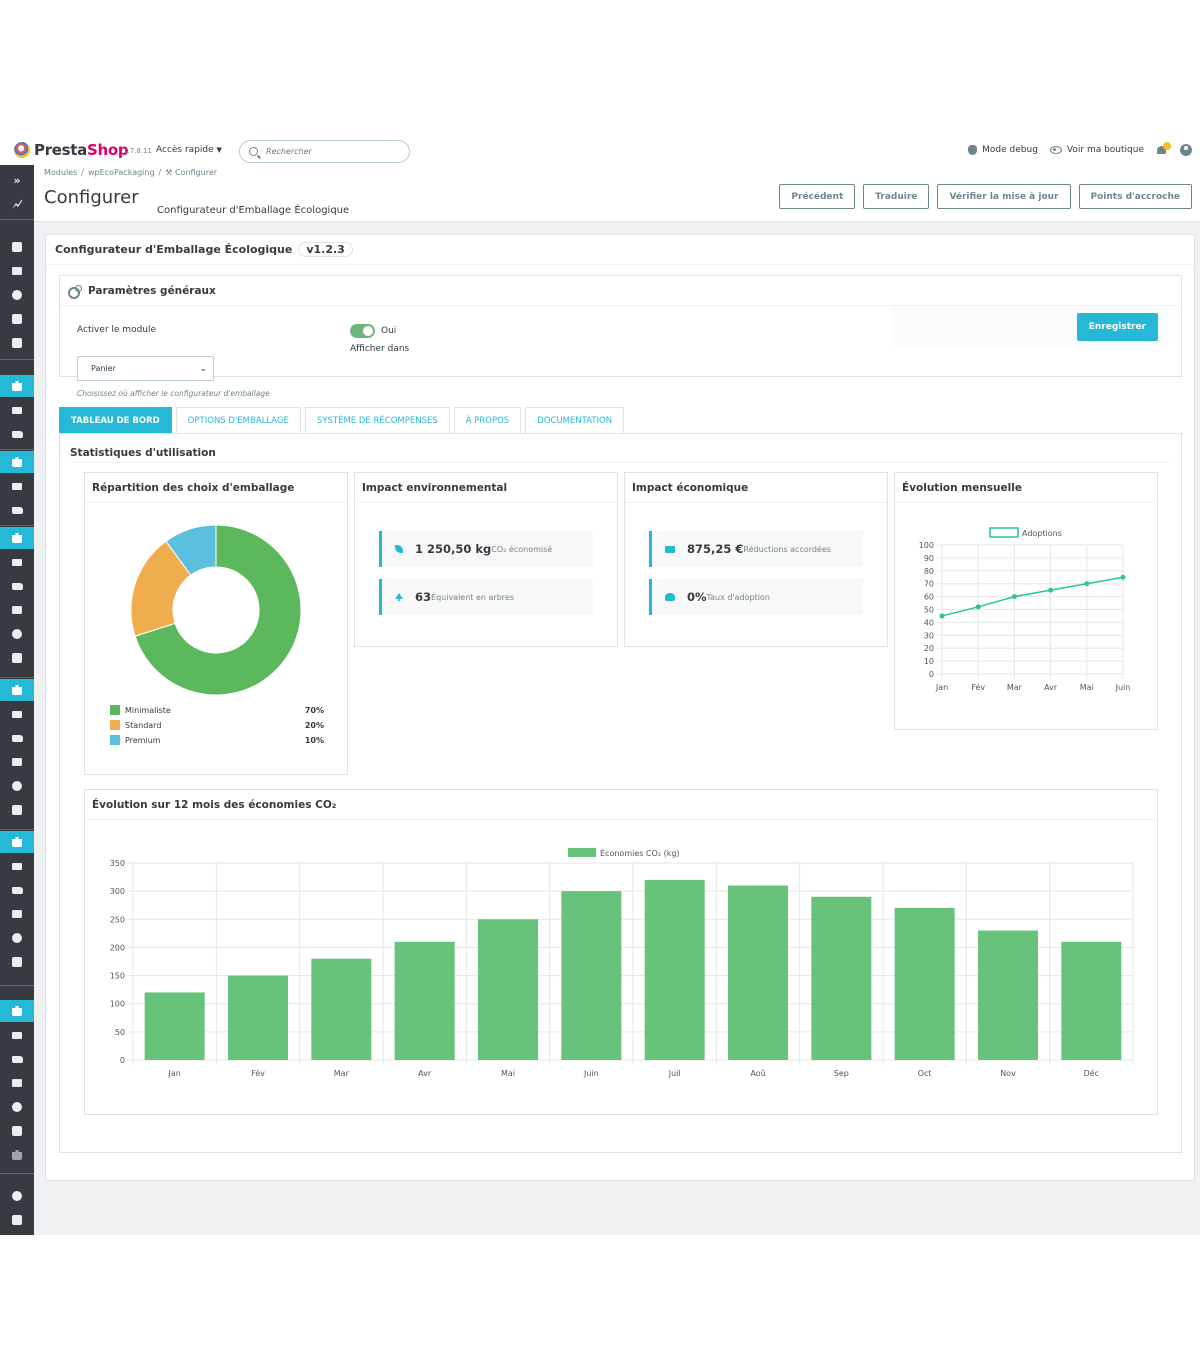 The width and height of the screenshot is (1200, 1372). I want to click on legend-item: Minimaliste 70%, so click(217, 710).